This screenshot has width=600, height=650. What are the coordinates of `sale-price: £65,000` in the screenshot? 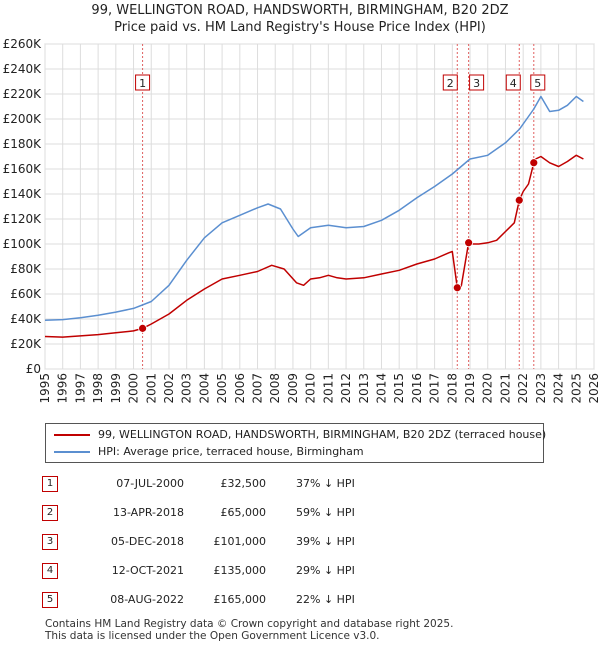 It's located at (243, 512).